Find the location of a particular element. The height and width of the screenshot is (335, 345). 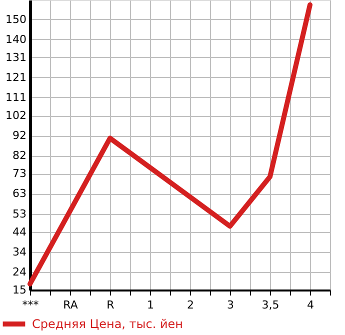

y-tick-label: 82 is located at coordinates (19, 155).